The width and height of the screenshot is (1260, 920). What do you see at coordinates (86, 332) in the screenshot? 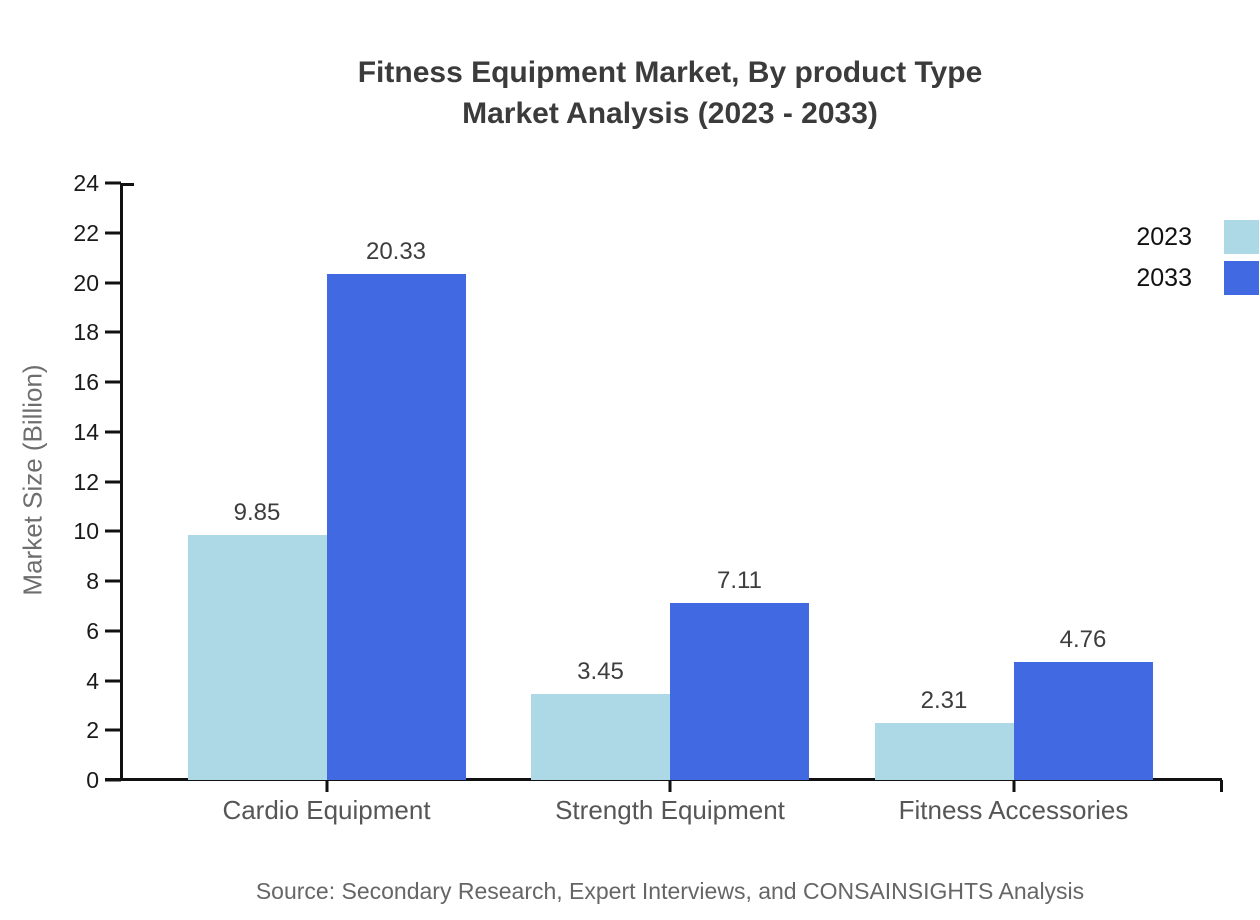
I see `y-axis-tick-label: 18` at bounding box center [86, 332].